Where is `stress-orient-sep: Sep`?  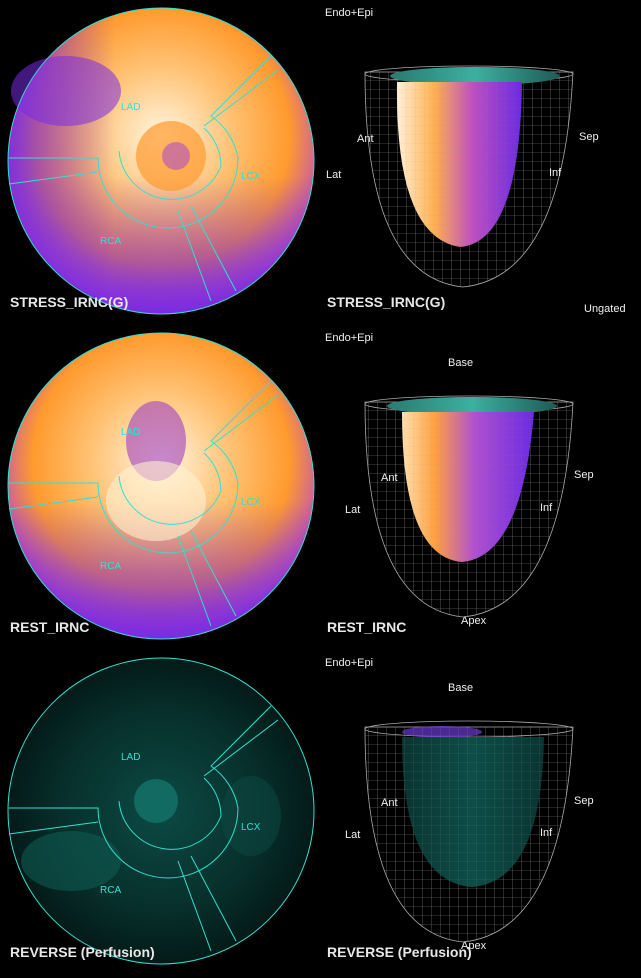
stress-orient-sep: Sep is located at coordinates (589, 137).